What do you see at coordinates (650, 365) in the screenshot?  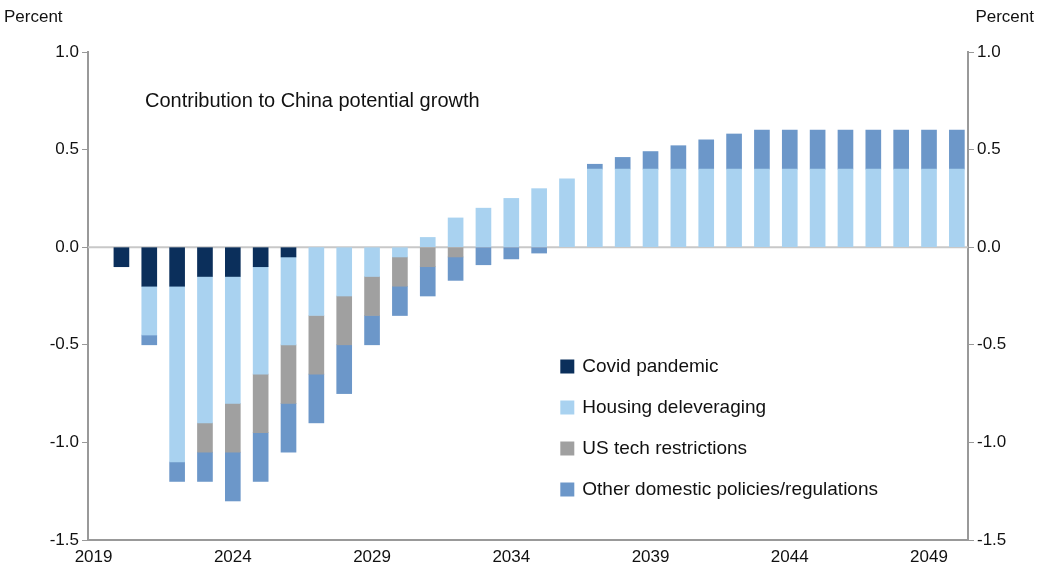 I see `legend-label: Covid pandemic` at bounding box center [650, 365].